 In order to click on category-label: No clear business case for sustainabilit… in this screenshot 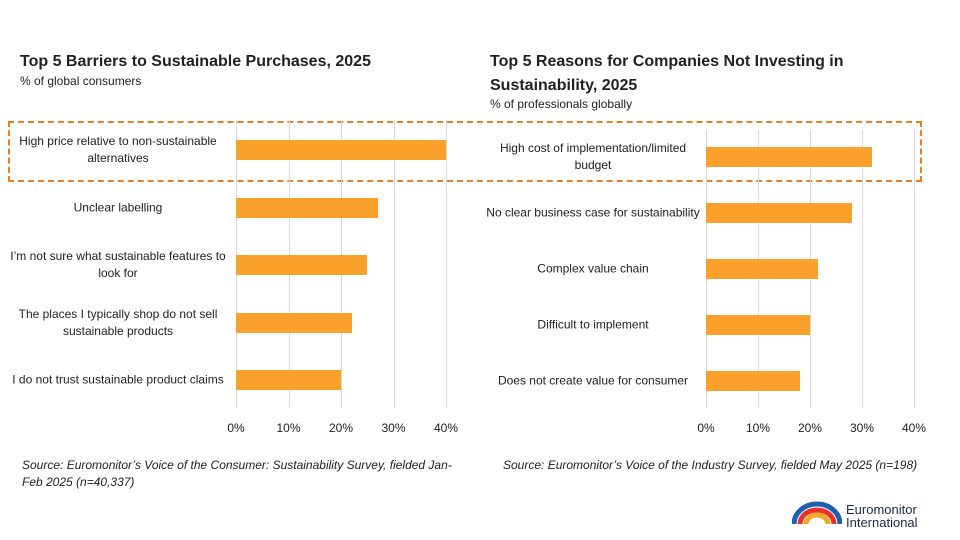, I will do `click(593, 212)`.